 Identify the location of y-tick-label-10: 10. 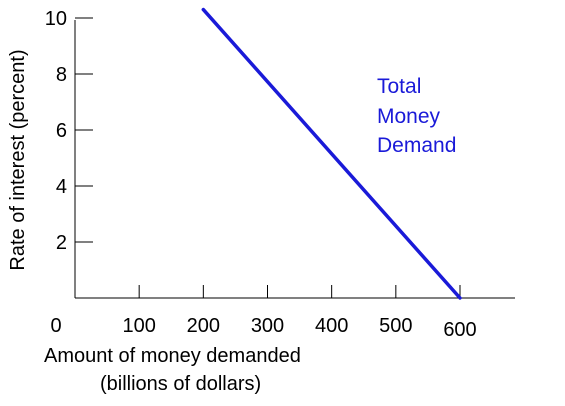
(56, 19).